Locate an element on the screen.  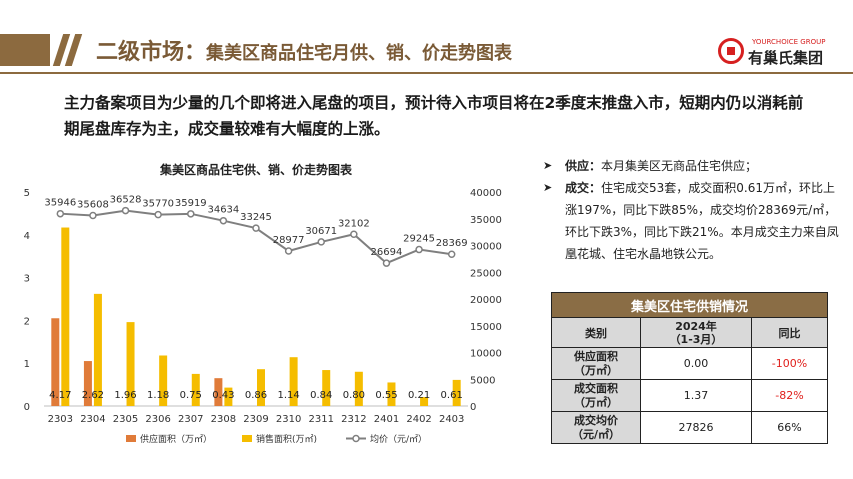
x-tick-label: 2312 is located at coordinates (353, 419).